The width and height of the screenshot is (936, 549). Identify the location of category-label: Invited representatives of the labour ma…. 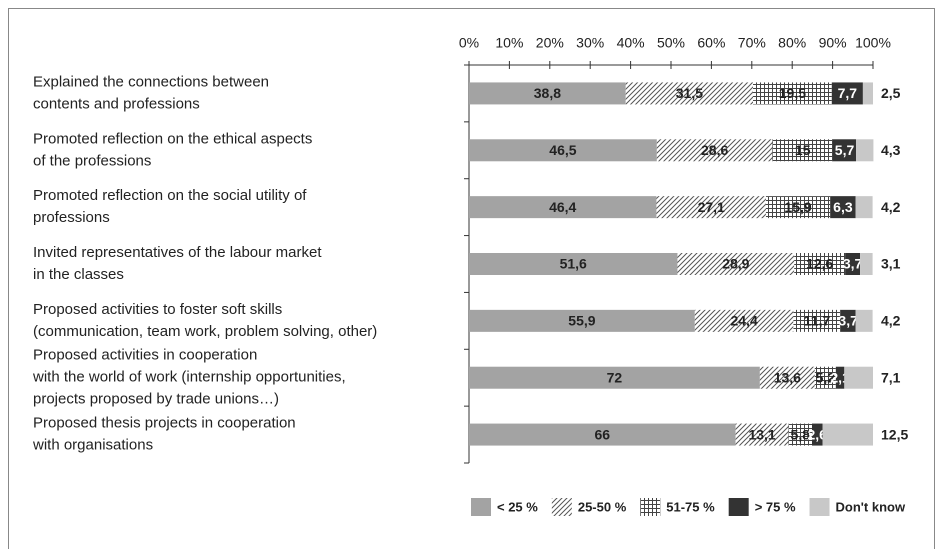
(177, 252).